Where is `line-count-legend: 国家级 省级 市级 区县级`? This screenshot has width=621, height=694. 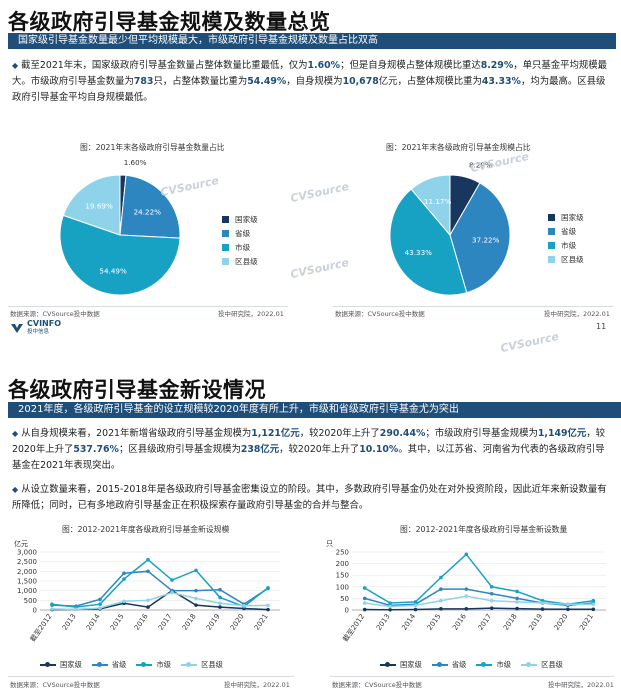 line-count-legend: 国家级 省级 市级 区县级 is located at coordinates (476, 665).